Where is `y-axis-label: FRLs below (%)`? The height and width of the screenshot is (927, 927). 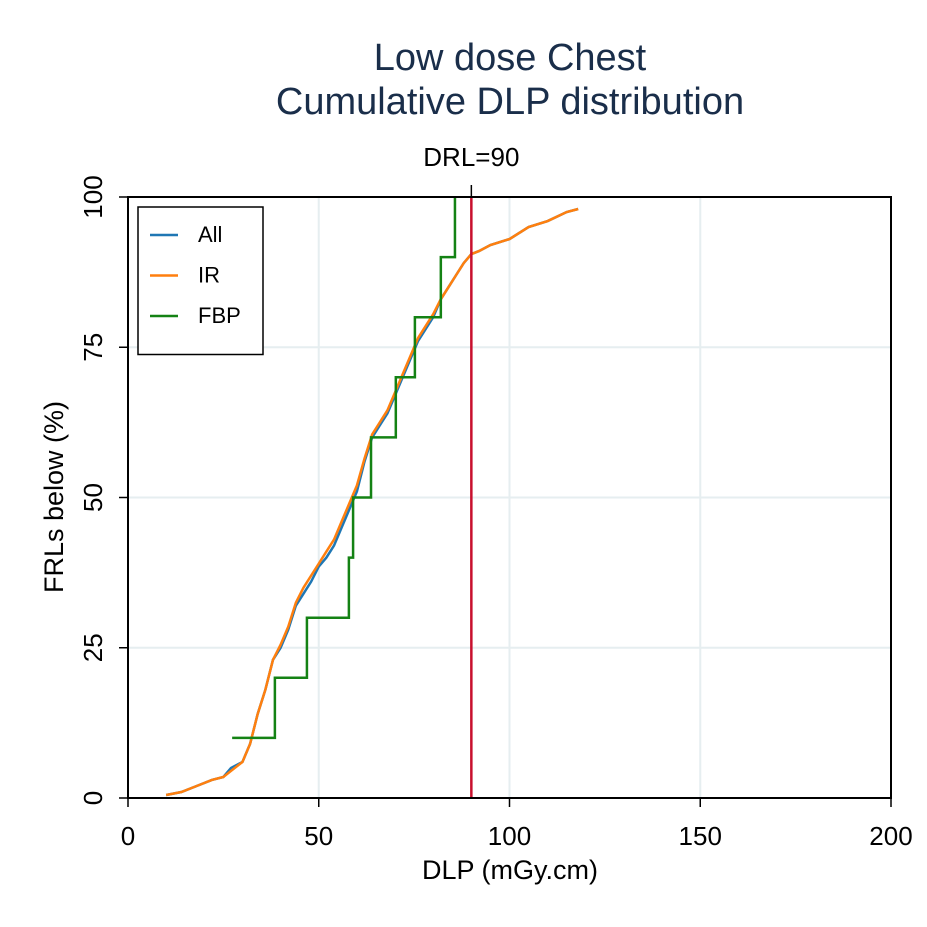
y-axis-label: FRLs below (%) is located at coordinates (54, 497).